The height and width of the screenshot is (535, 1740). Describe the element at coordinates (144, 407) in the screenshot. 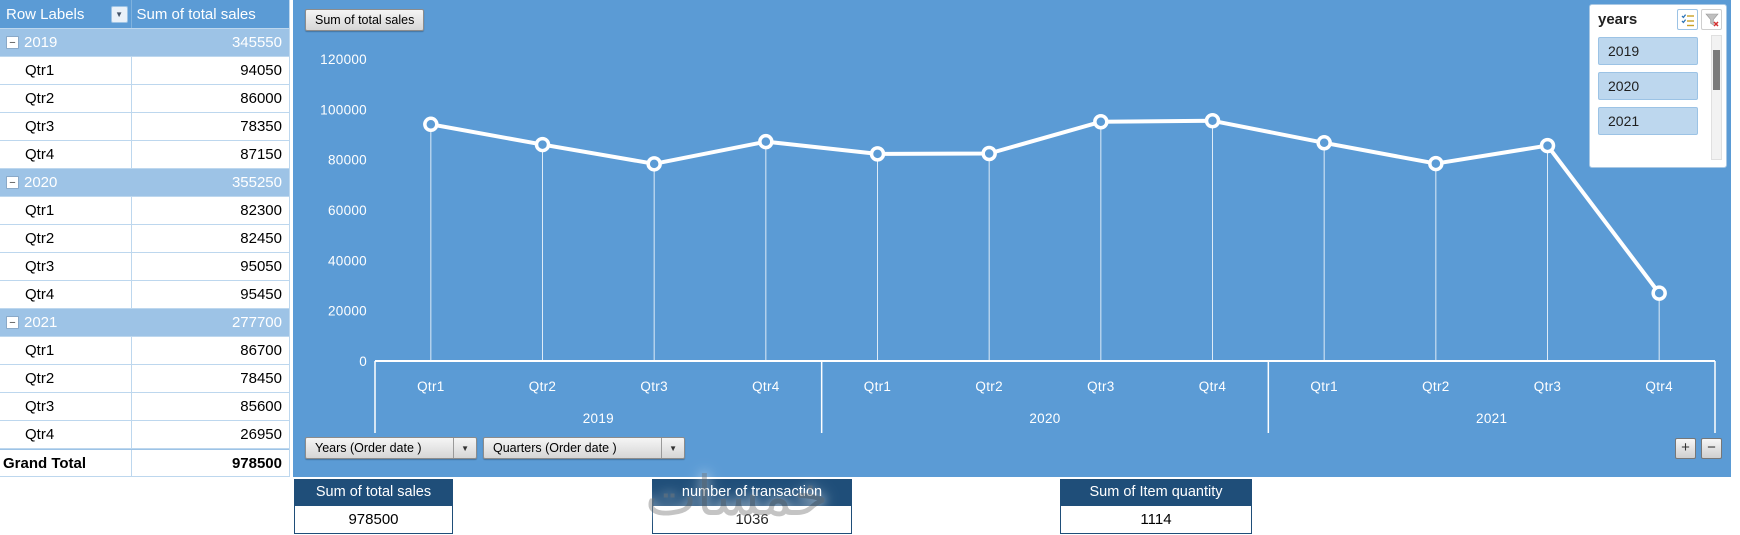

I see `table-row: Qtr3 85600` at that location.